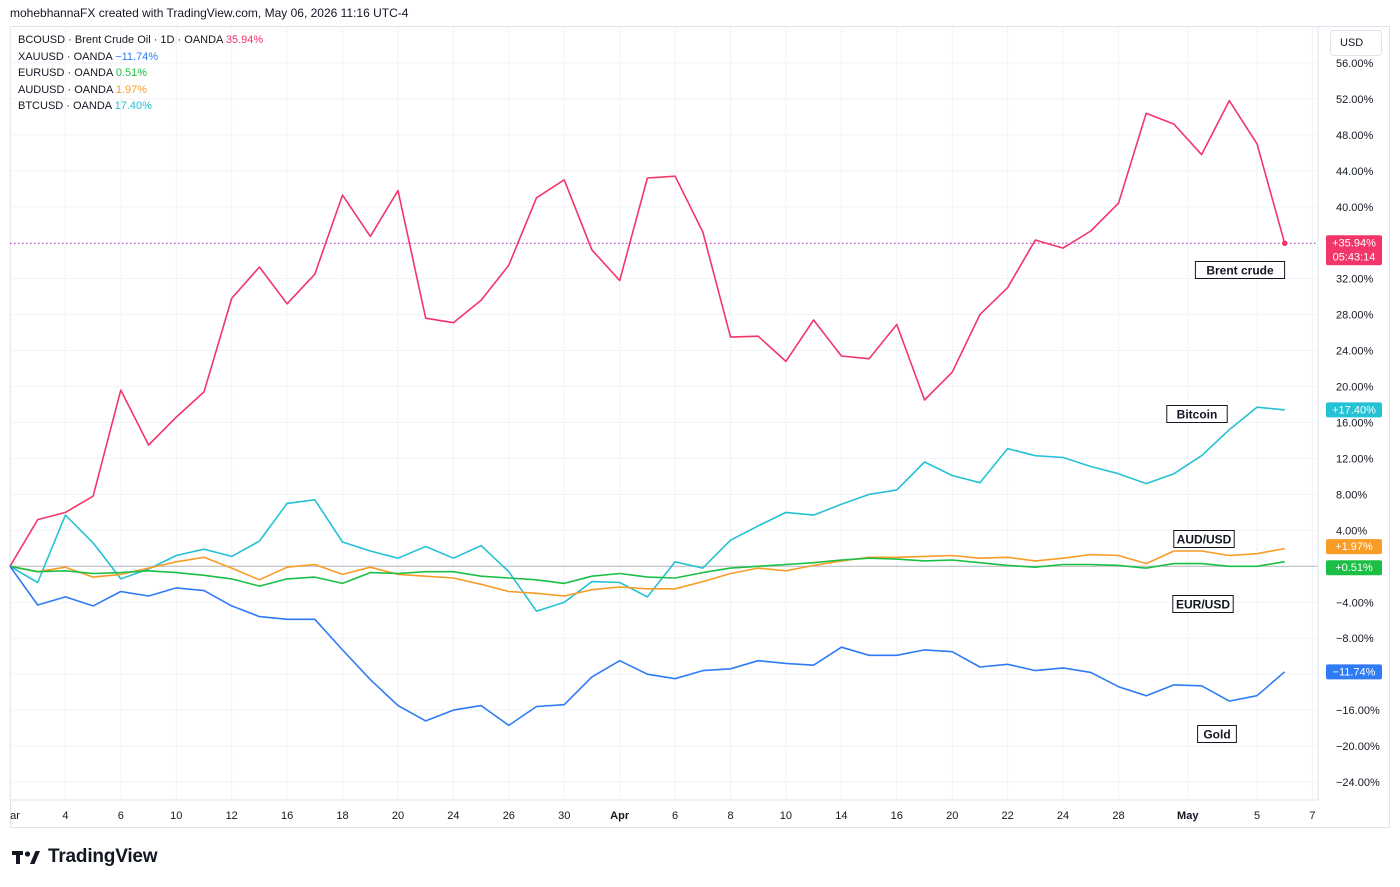 The image size is (1400, 887). I want to click on currency-button: USD, so click(1356, 43).